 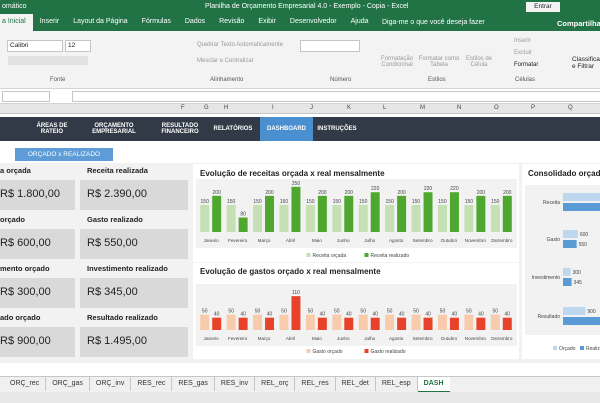 What do you see at coordinates (30, 194) in the screenshot?
I see `kpi-value: R$ 1.800,00` at bounding box center [30, 194].